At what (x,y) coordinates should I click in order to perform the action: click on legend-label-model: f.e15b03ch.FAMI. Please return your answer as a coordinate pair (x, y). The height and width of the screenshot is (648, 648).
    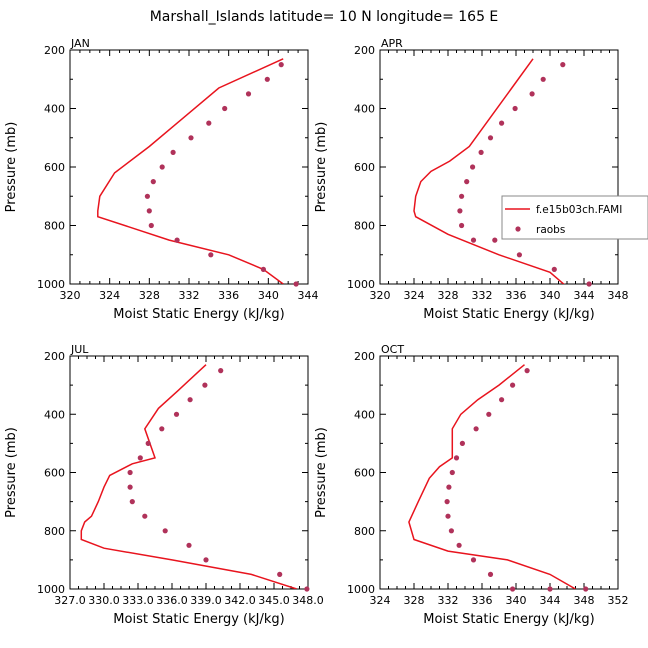
    Looking at the image, I should click on (579, 210).